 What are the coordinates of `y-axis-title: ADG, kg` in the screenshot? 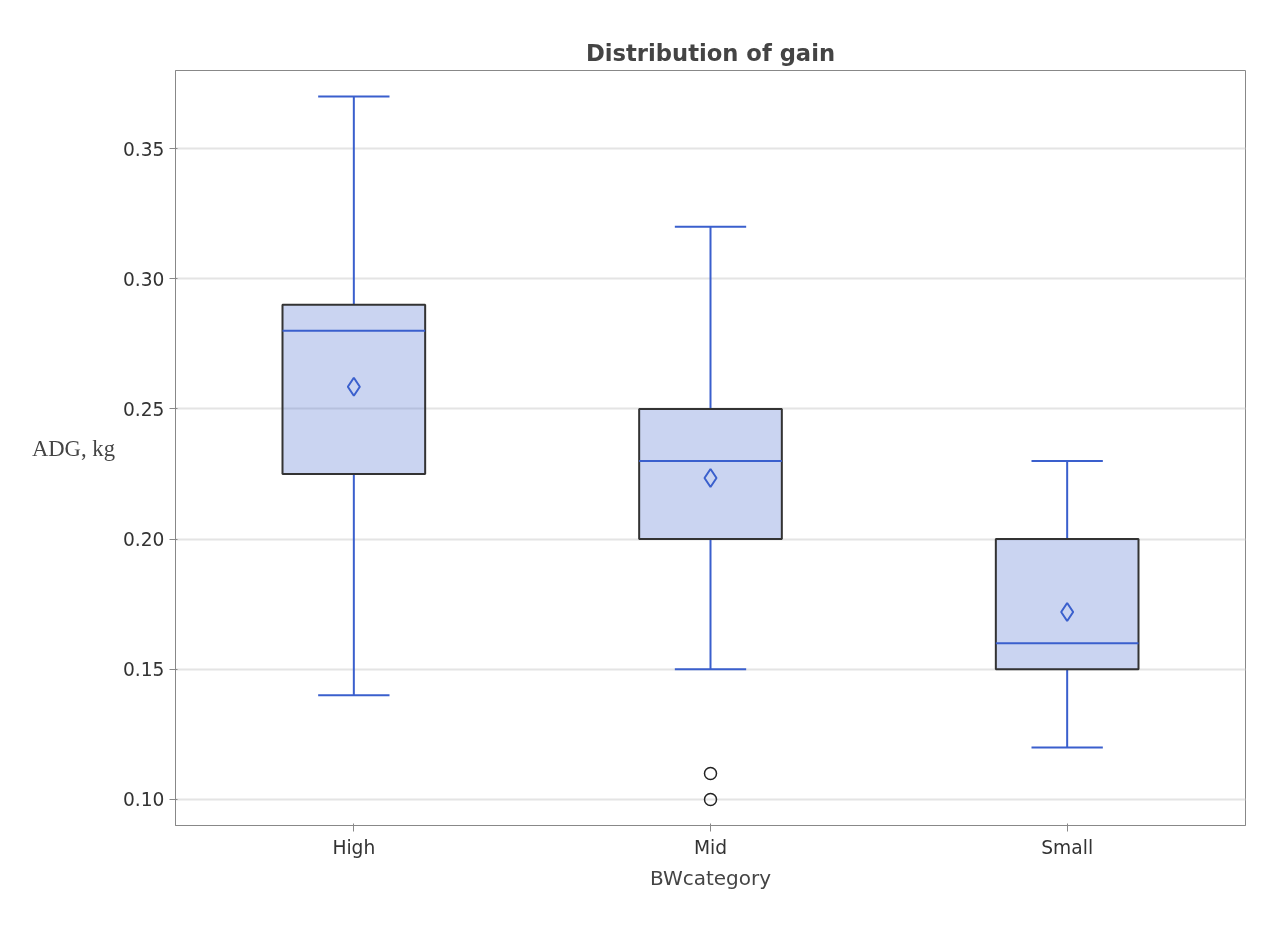 It's located at (73, 448).